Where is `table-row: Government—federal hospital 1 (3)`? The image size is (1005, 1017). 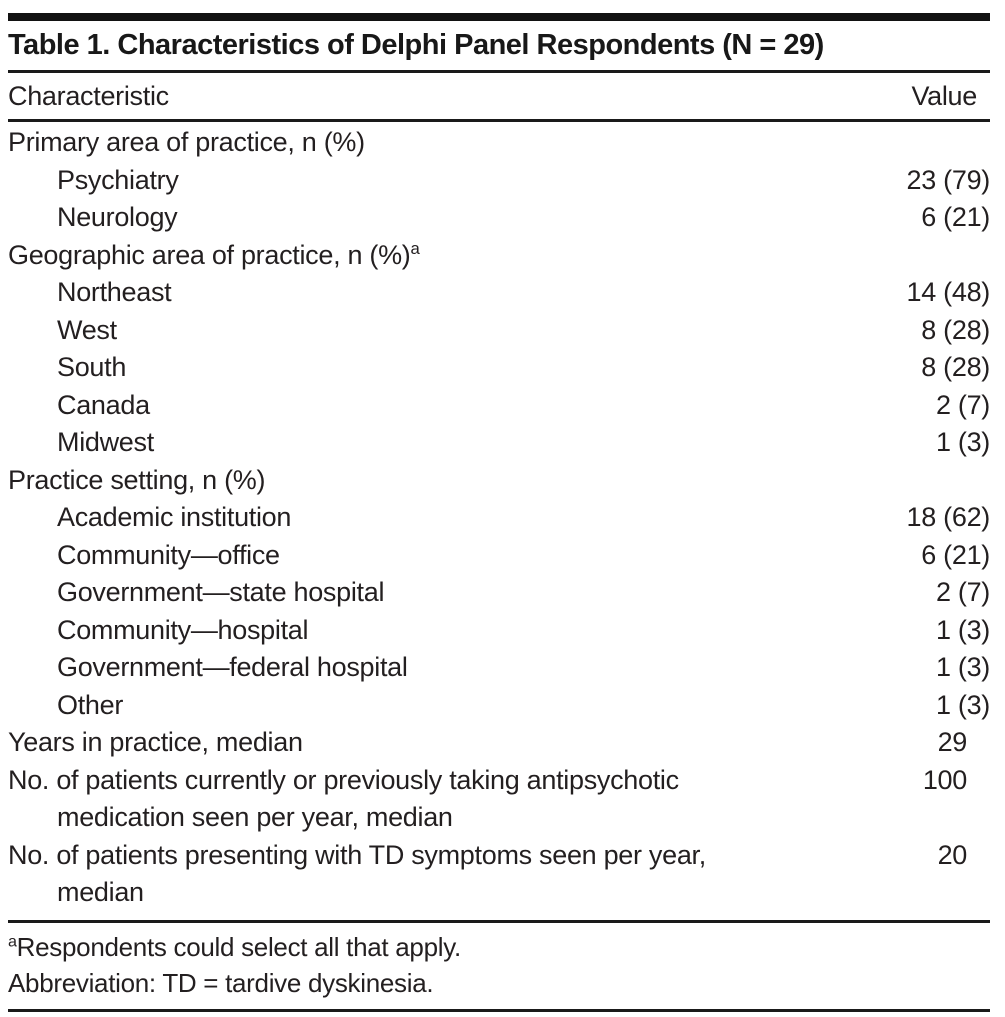 table-row: Government—federal hospital 1 (3) is located at coordinates (499, 668).